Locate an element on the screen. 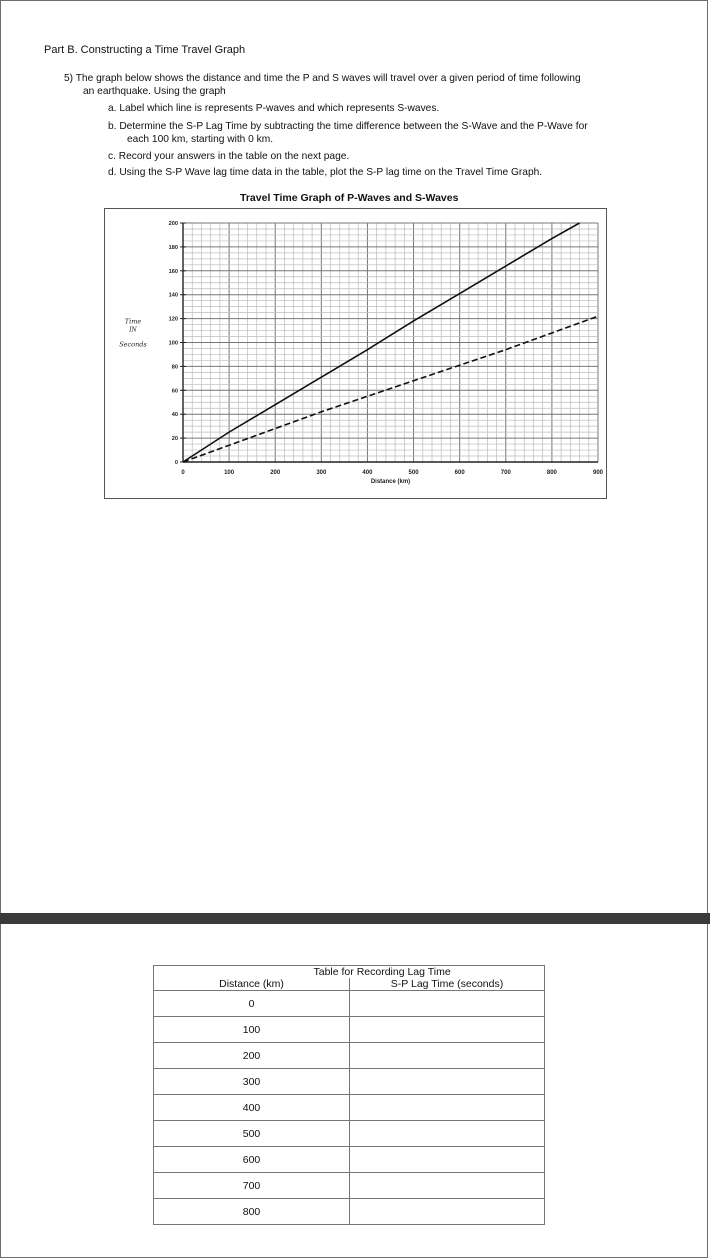  table-row: 0 is located at coordinates (349, 1003).